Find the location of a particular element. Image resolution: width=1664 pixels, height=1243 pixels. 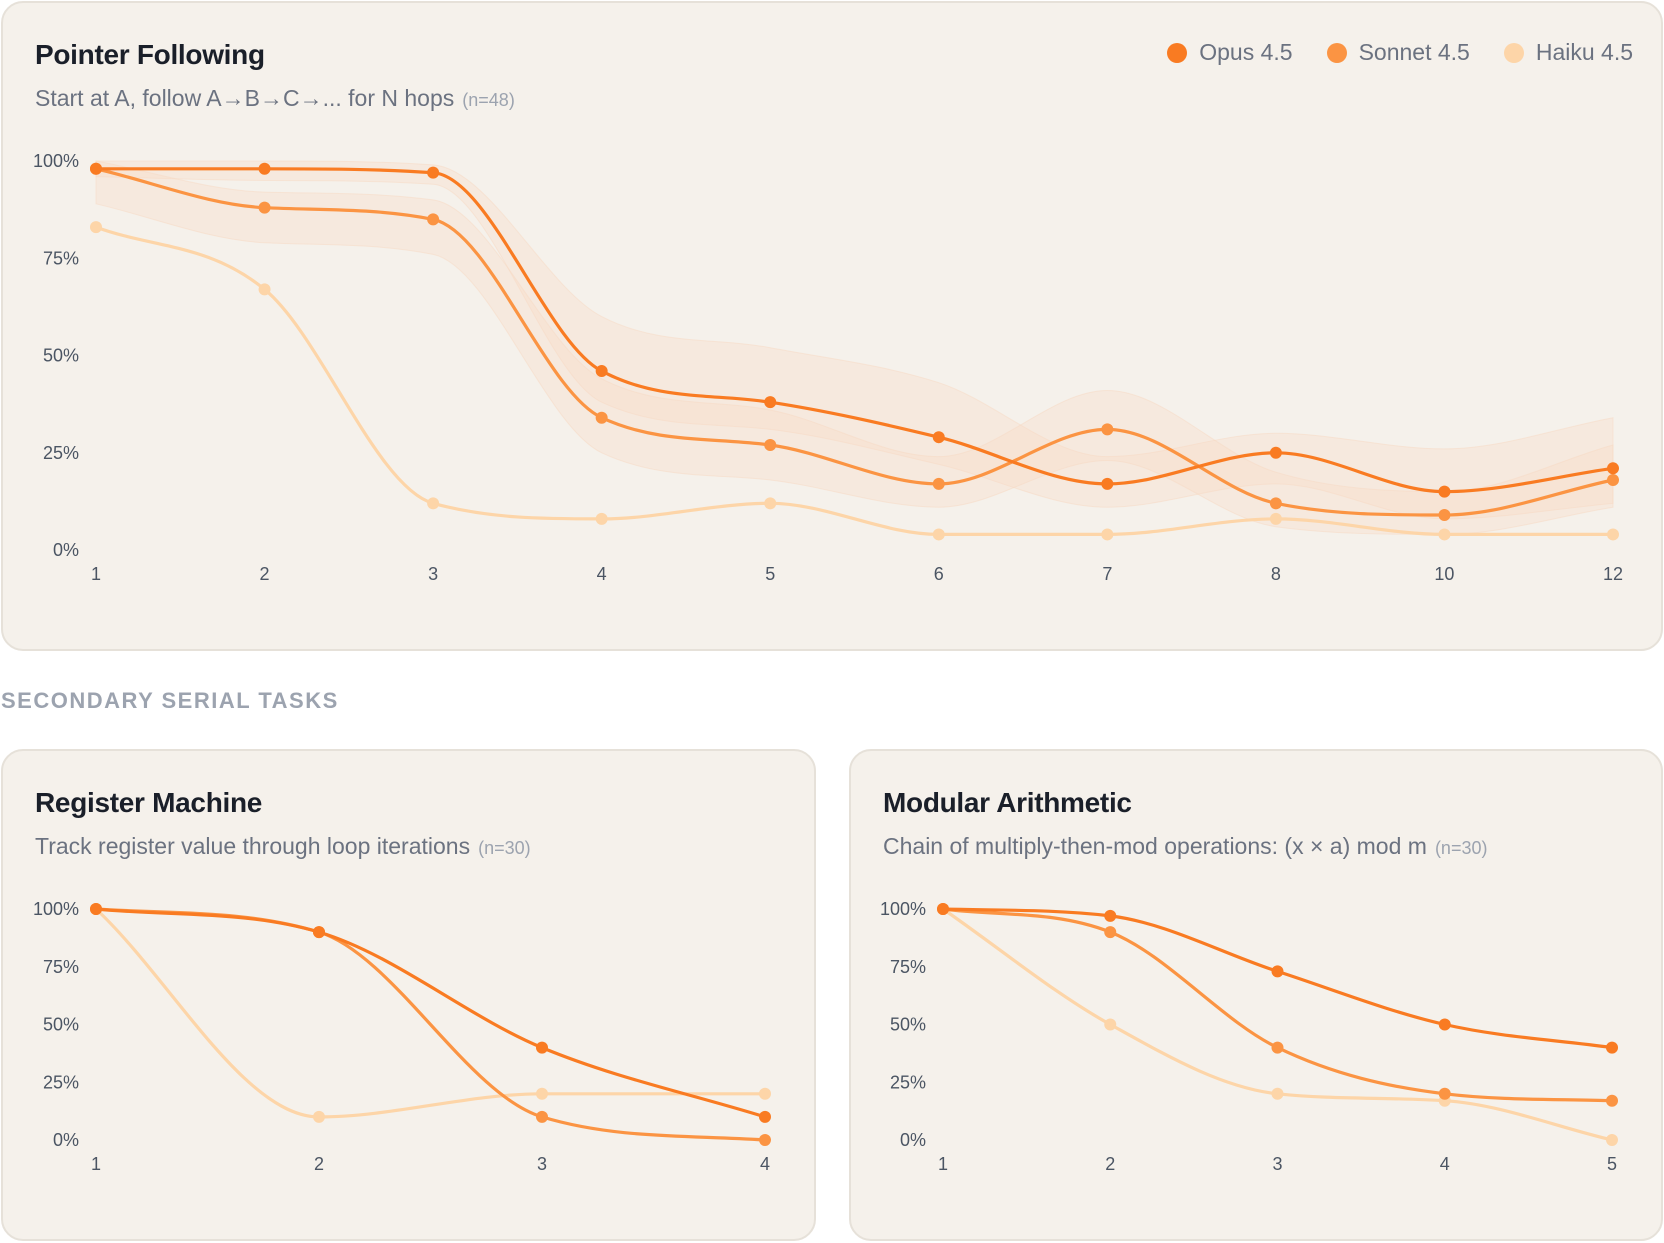

legend-label: Sonnet 4.5 is located at coordinates (1414, 52).